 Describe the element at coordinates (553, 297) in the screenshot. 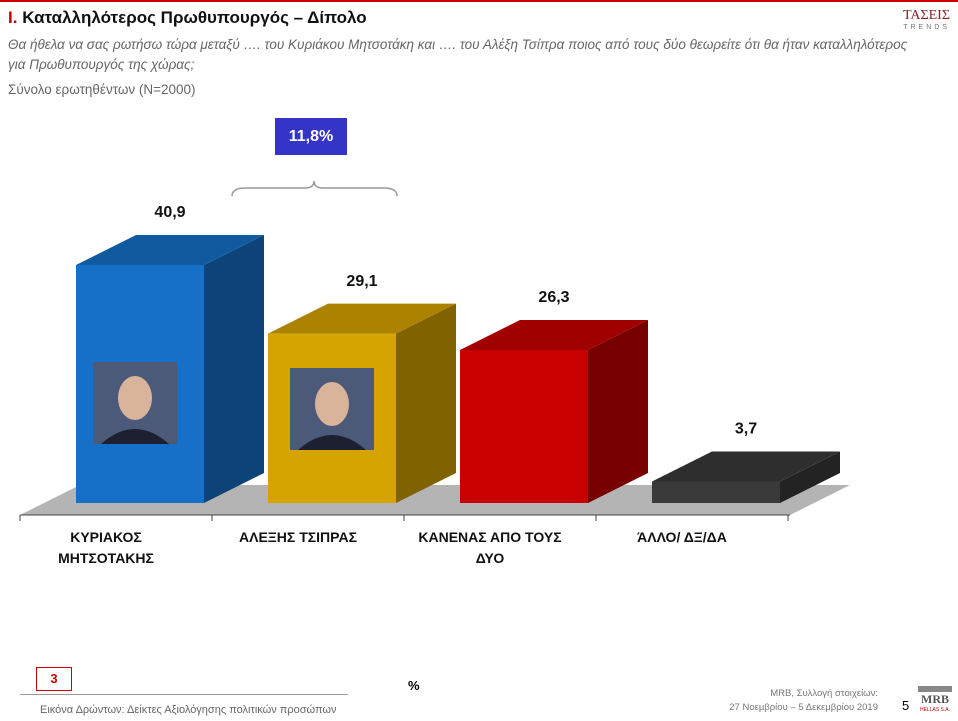

I see `value-label: 26,3` at that location.